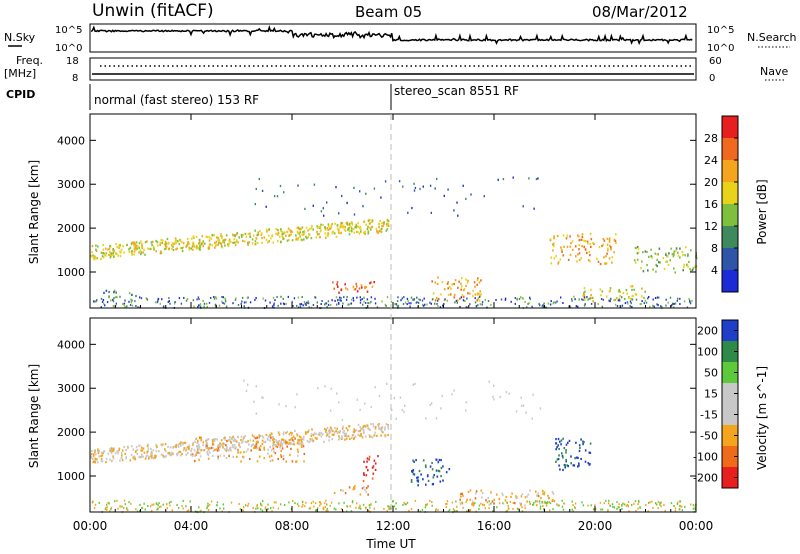 The height and width of the screenshot is (554, 800). Describe the element at coordinates (71, 228) in the screenshot. I see `y-tick-label: 2000` at that location.